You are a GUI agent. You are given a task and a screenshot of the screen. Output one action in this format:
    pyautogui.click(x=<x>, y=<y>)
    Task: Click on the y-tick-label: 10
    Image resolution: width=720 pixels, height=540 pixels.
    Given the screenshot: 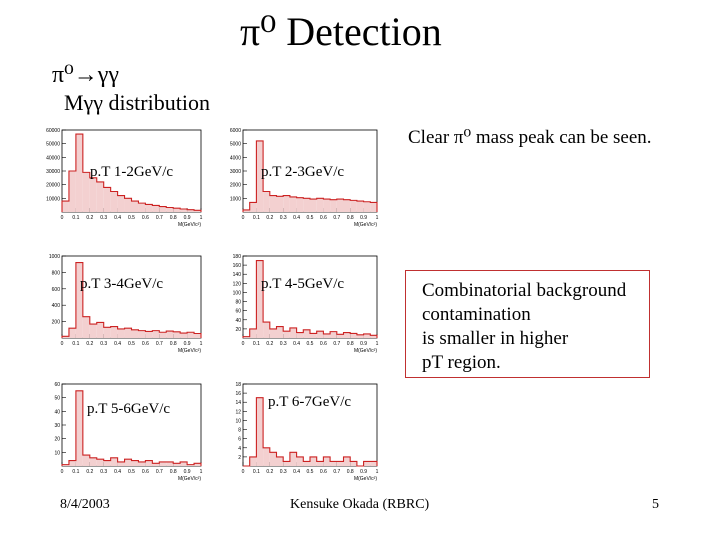 What is the action you would take?
    pyautogui.click(x=238, y=421)
    